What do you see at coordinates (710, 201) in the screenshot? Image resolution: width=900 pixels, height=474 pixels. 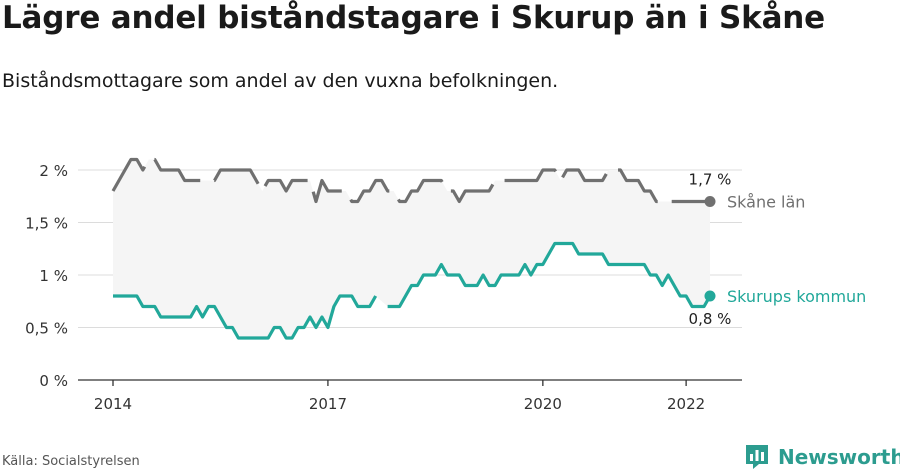 I see `skane-line-end-point` at bounding box center [710, 201].